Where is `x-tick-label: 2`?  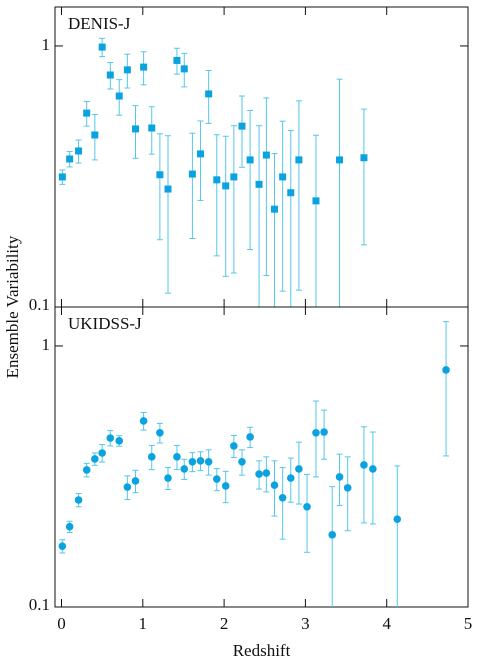 x-tick-label: 2 is located at coordinates (224, 623).